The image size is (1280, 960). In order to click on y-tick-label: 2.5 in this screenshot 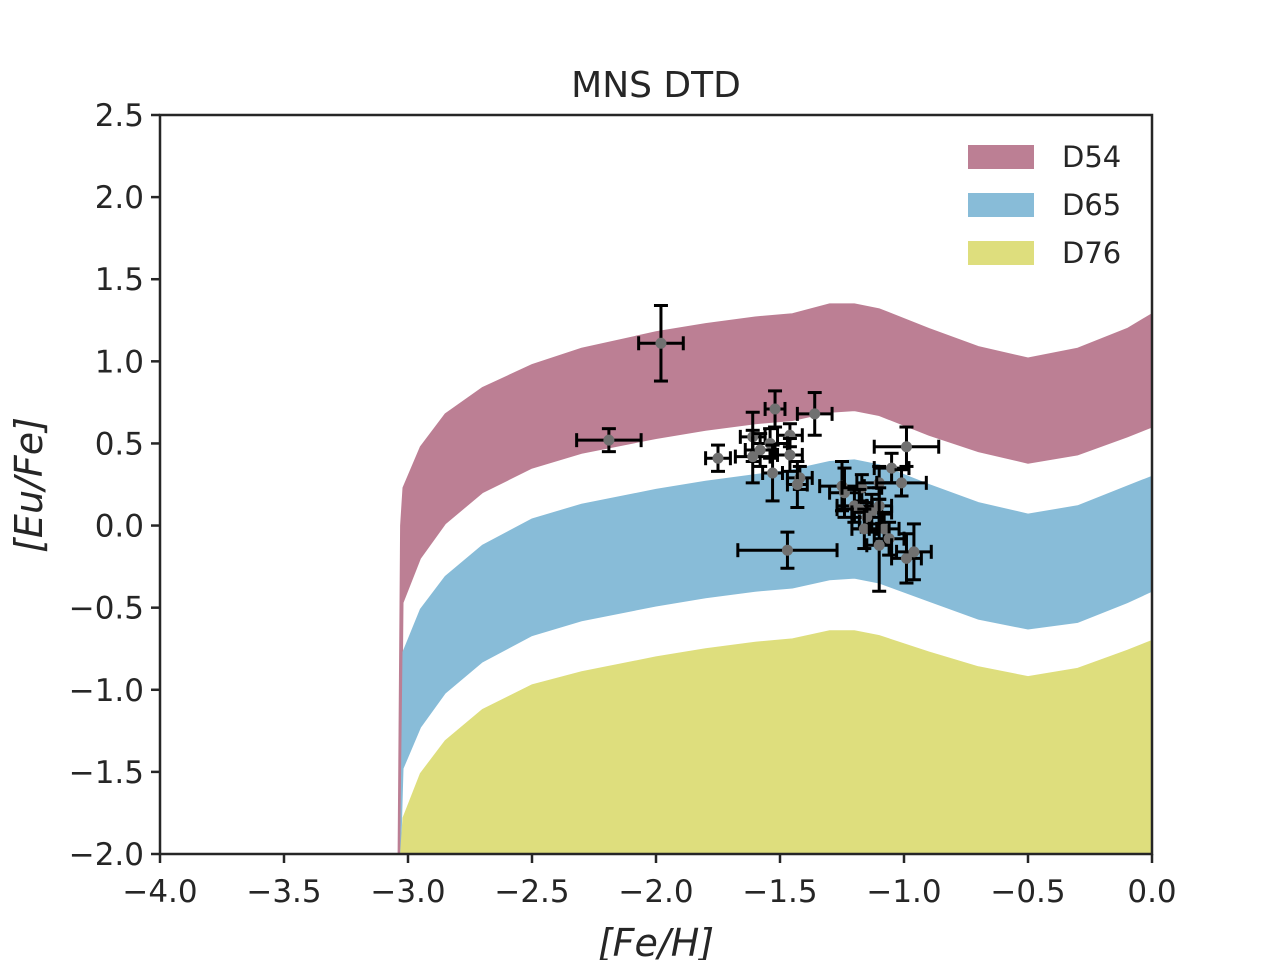, I will do `click(119, 116)`.